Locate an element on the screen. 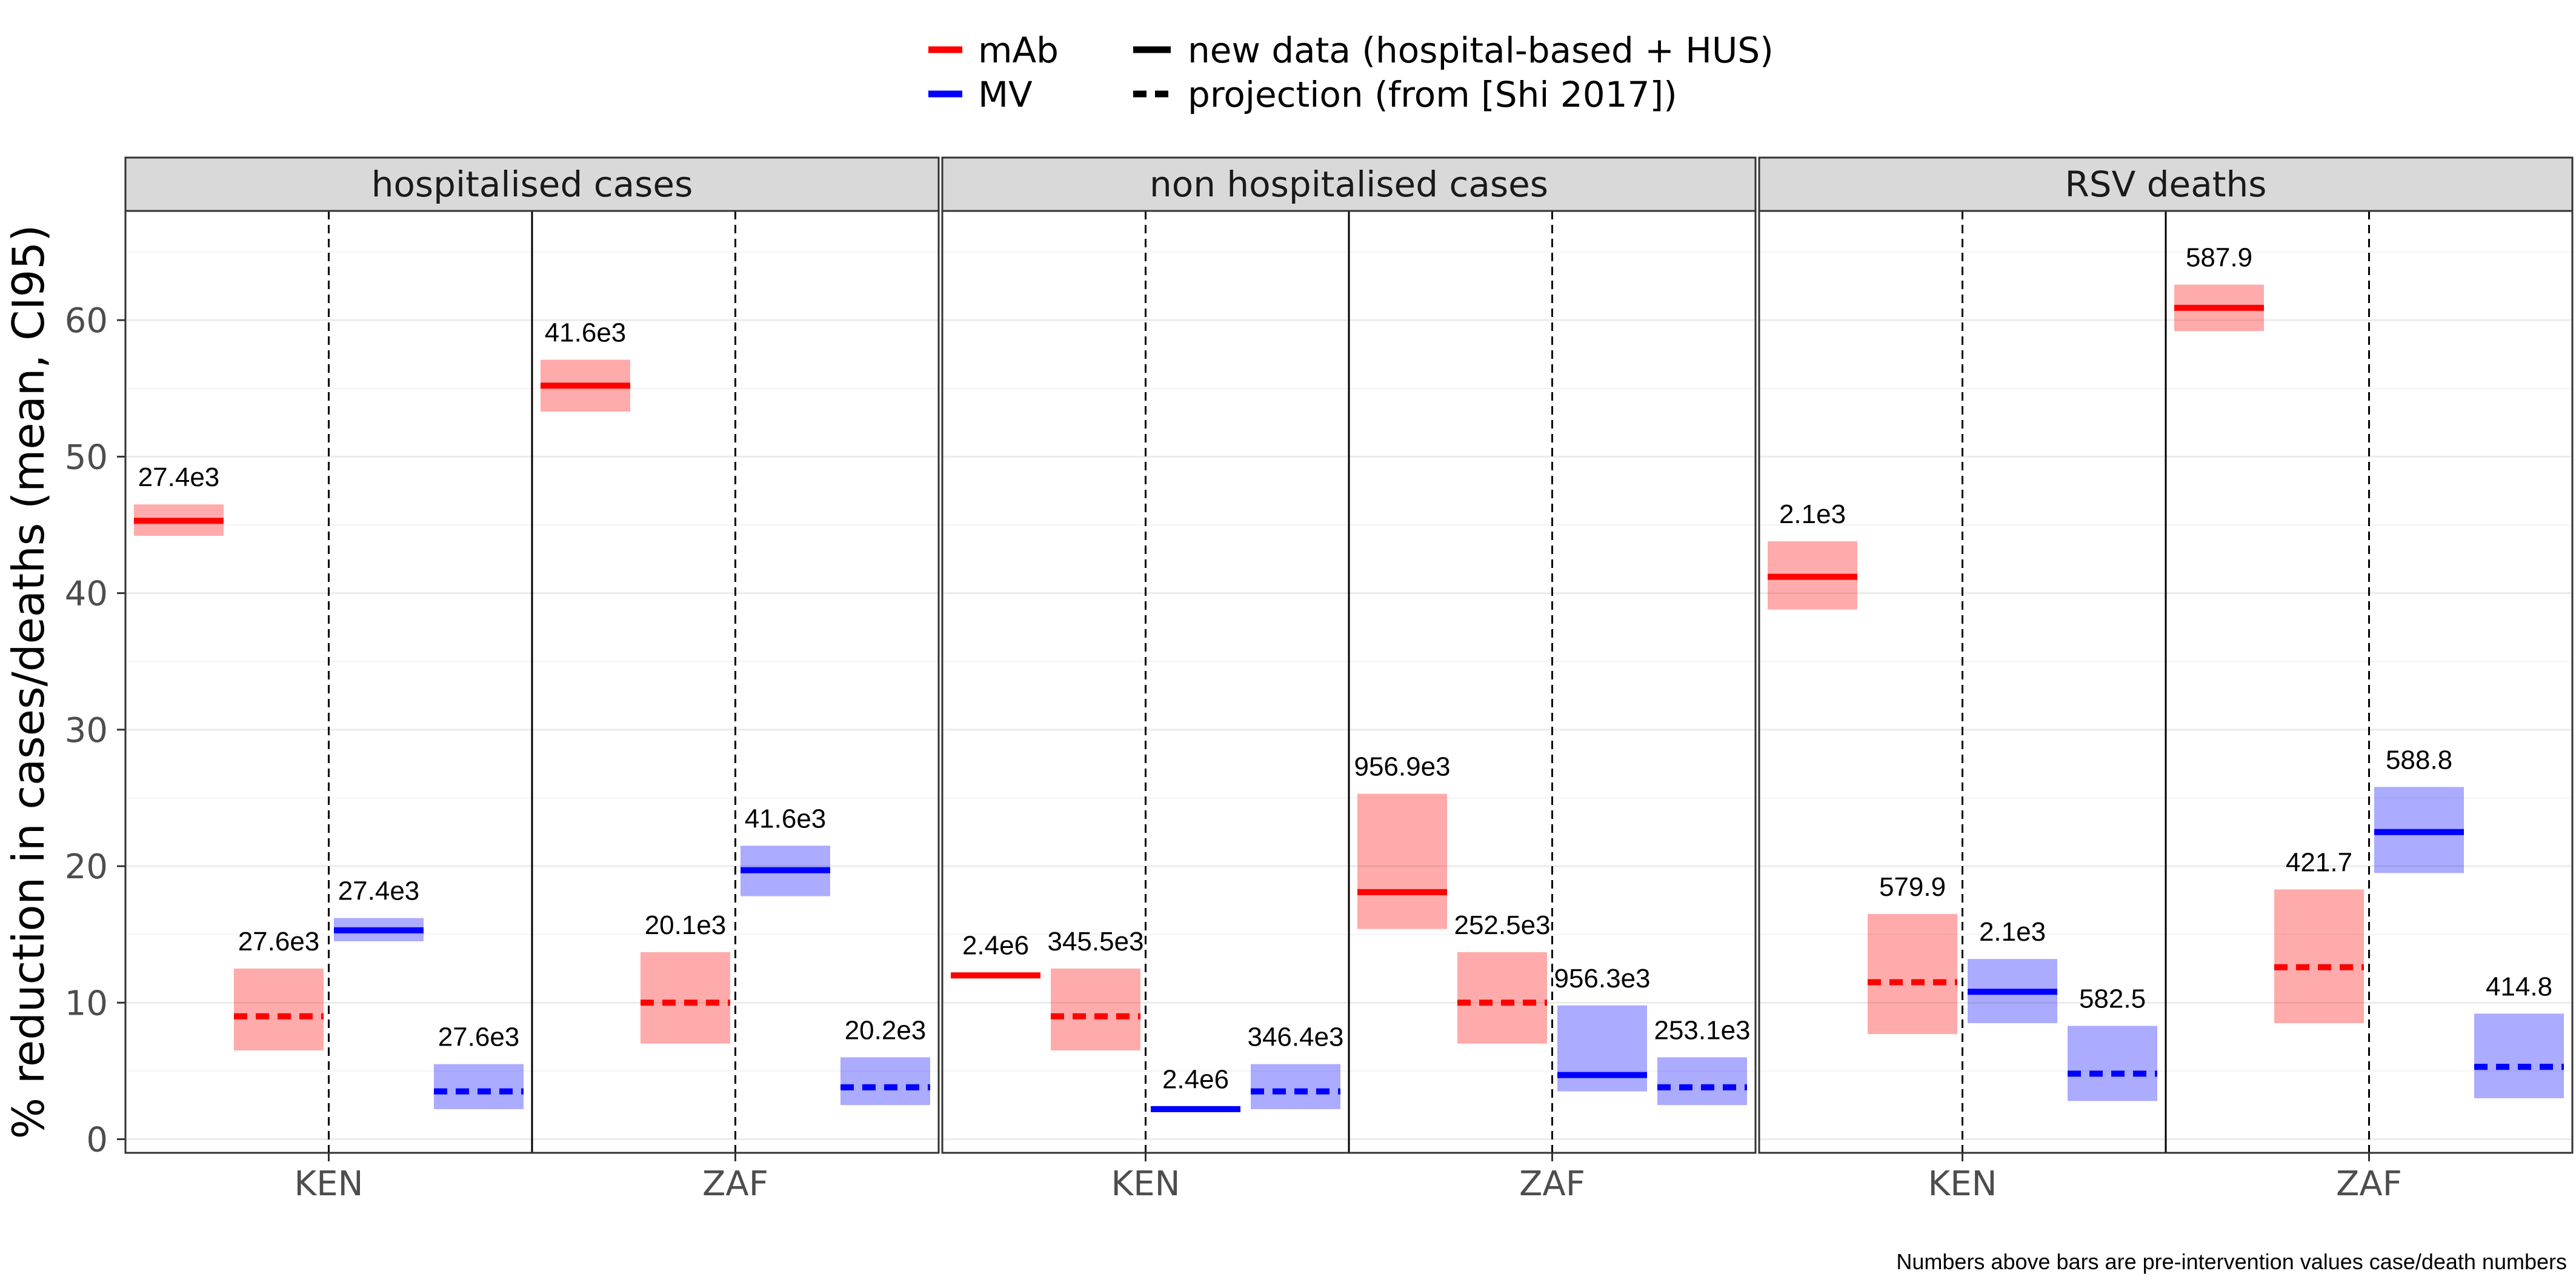 The image size is (2576, 1288). bar-value-label: 346.4e3 is located at coordinates (1295, 1037).